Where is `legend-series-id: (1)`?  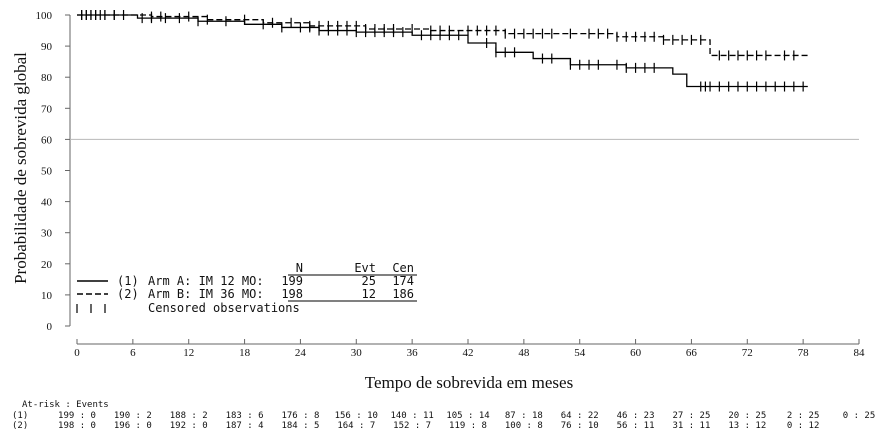 legend-series-id: (1) is located at coordinates (128, 281).